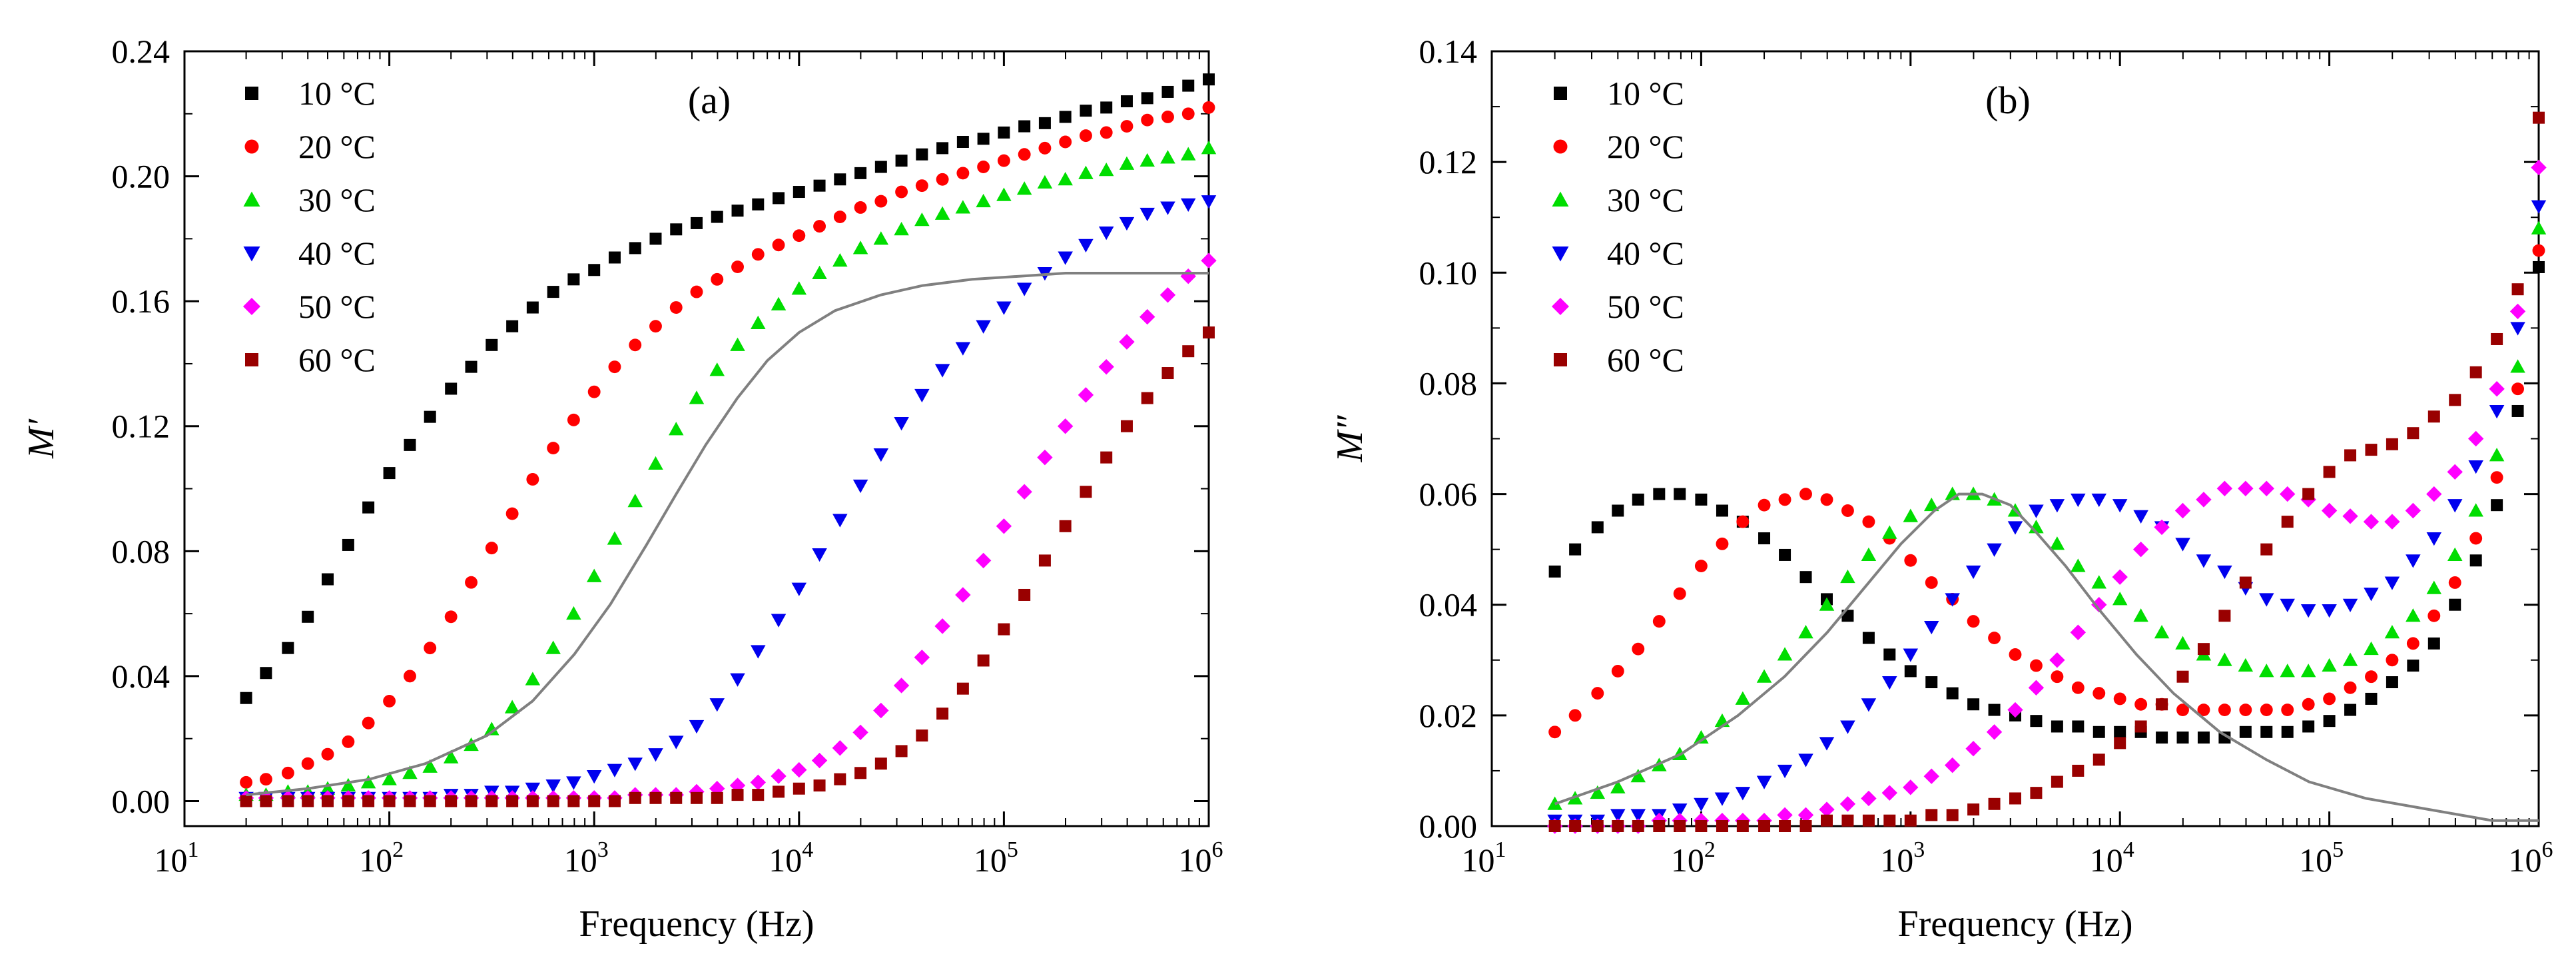  What do you see at coordinates (2015, 924) in the screenshot?
I see `x-axis-title: Frequency (Hz)` at bounding box center [2015, 924].